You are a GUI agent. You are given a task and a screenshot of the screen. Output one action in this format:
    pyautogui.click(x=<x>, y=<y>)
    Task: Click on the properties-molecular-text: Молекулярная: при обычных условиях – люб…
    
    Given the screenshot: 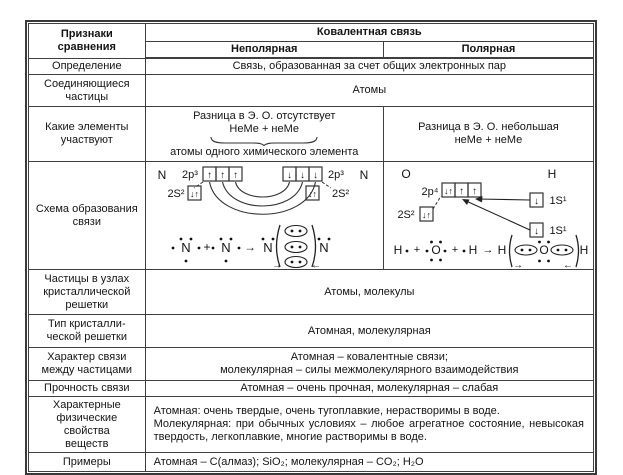 What is the action you would take?
    pyautogui.click(x=368, y=430)
    